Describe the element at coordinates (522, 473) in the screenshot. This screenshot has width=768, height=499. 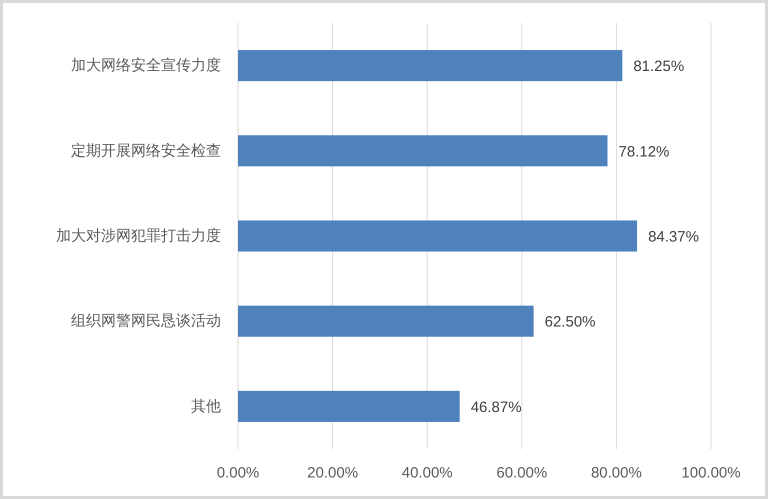
I see `x-tick-label: 60.00%` at that location.